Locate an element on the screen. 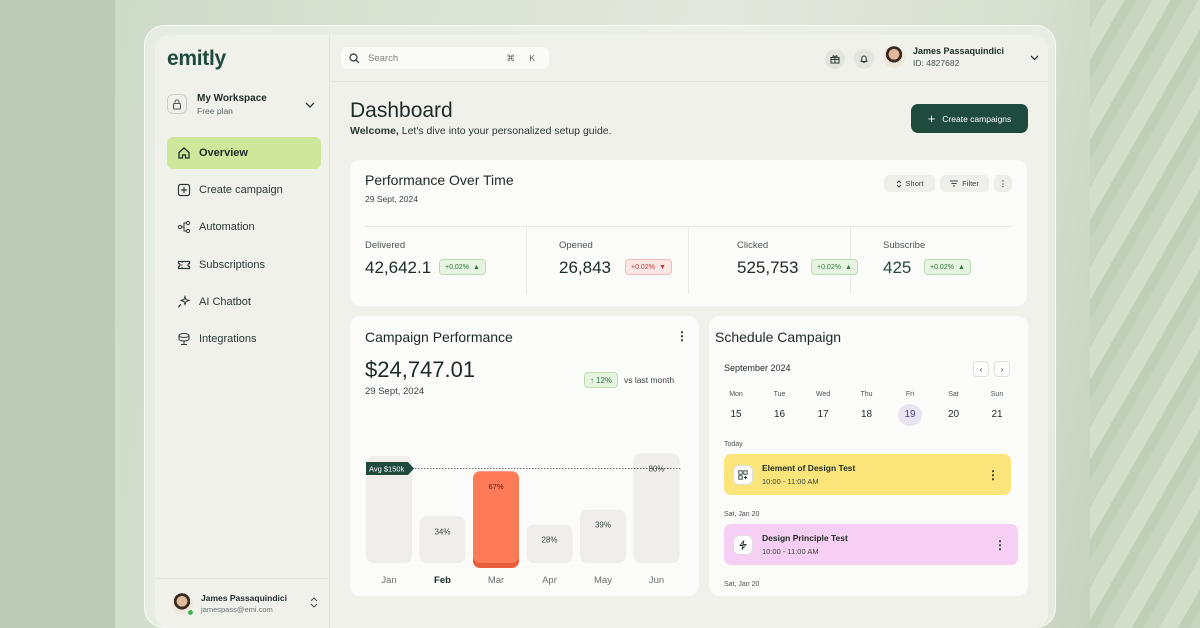 The width and height of the screenshot is (1200, 628). day-date: 18 is located at coordinates (866, 414).